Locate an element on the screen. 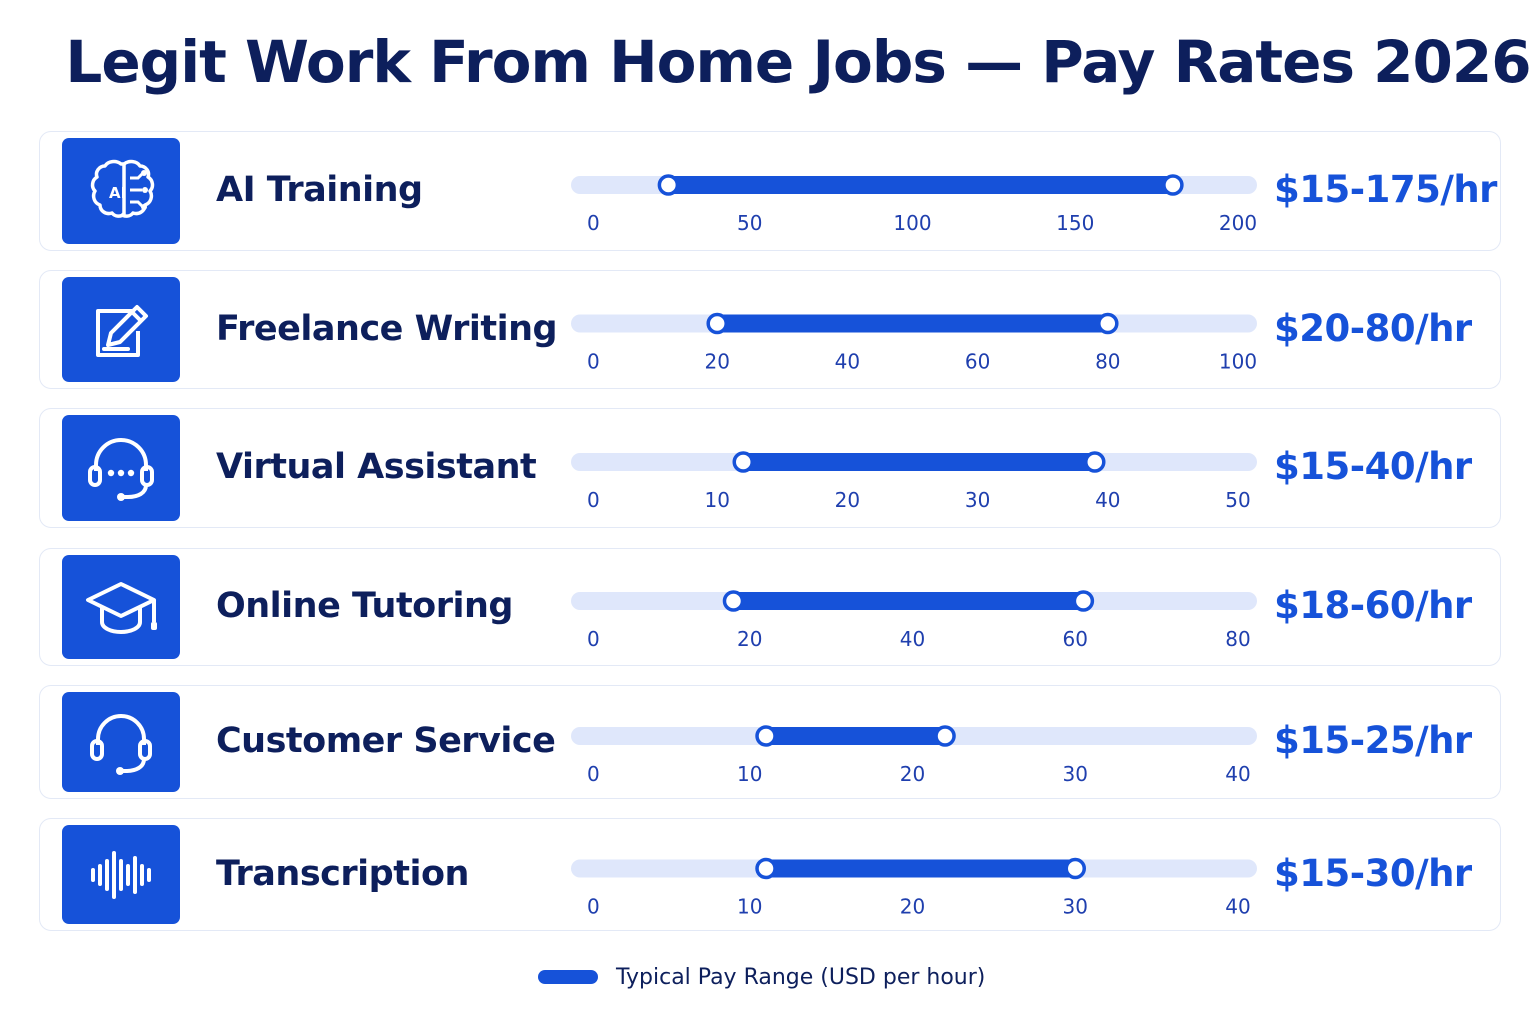  job-label: Freelance Writing is located at coordinates (387, 328).